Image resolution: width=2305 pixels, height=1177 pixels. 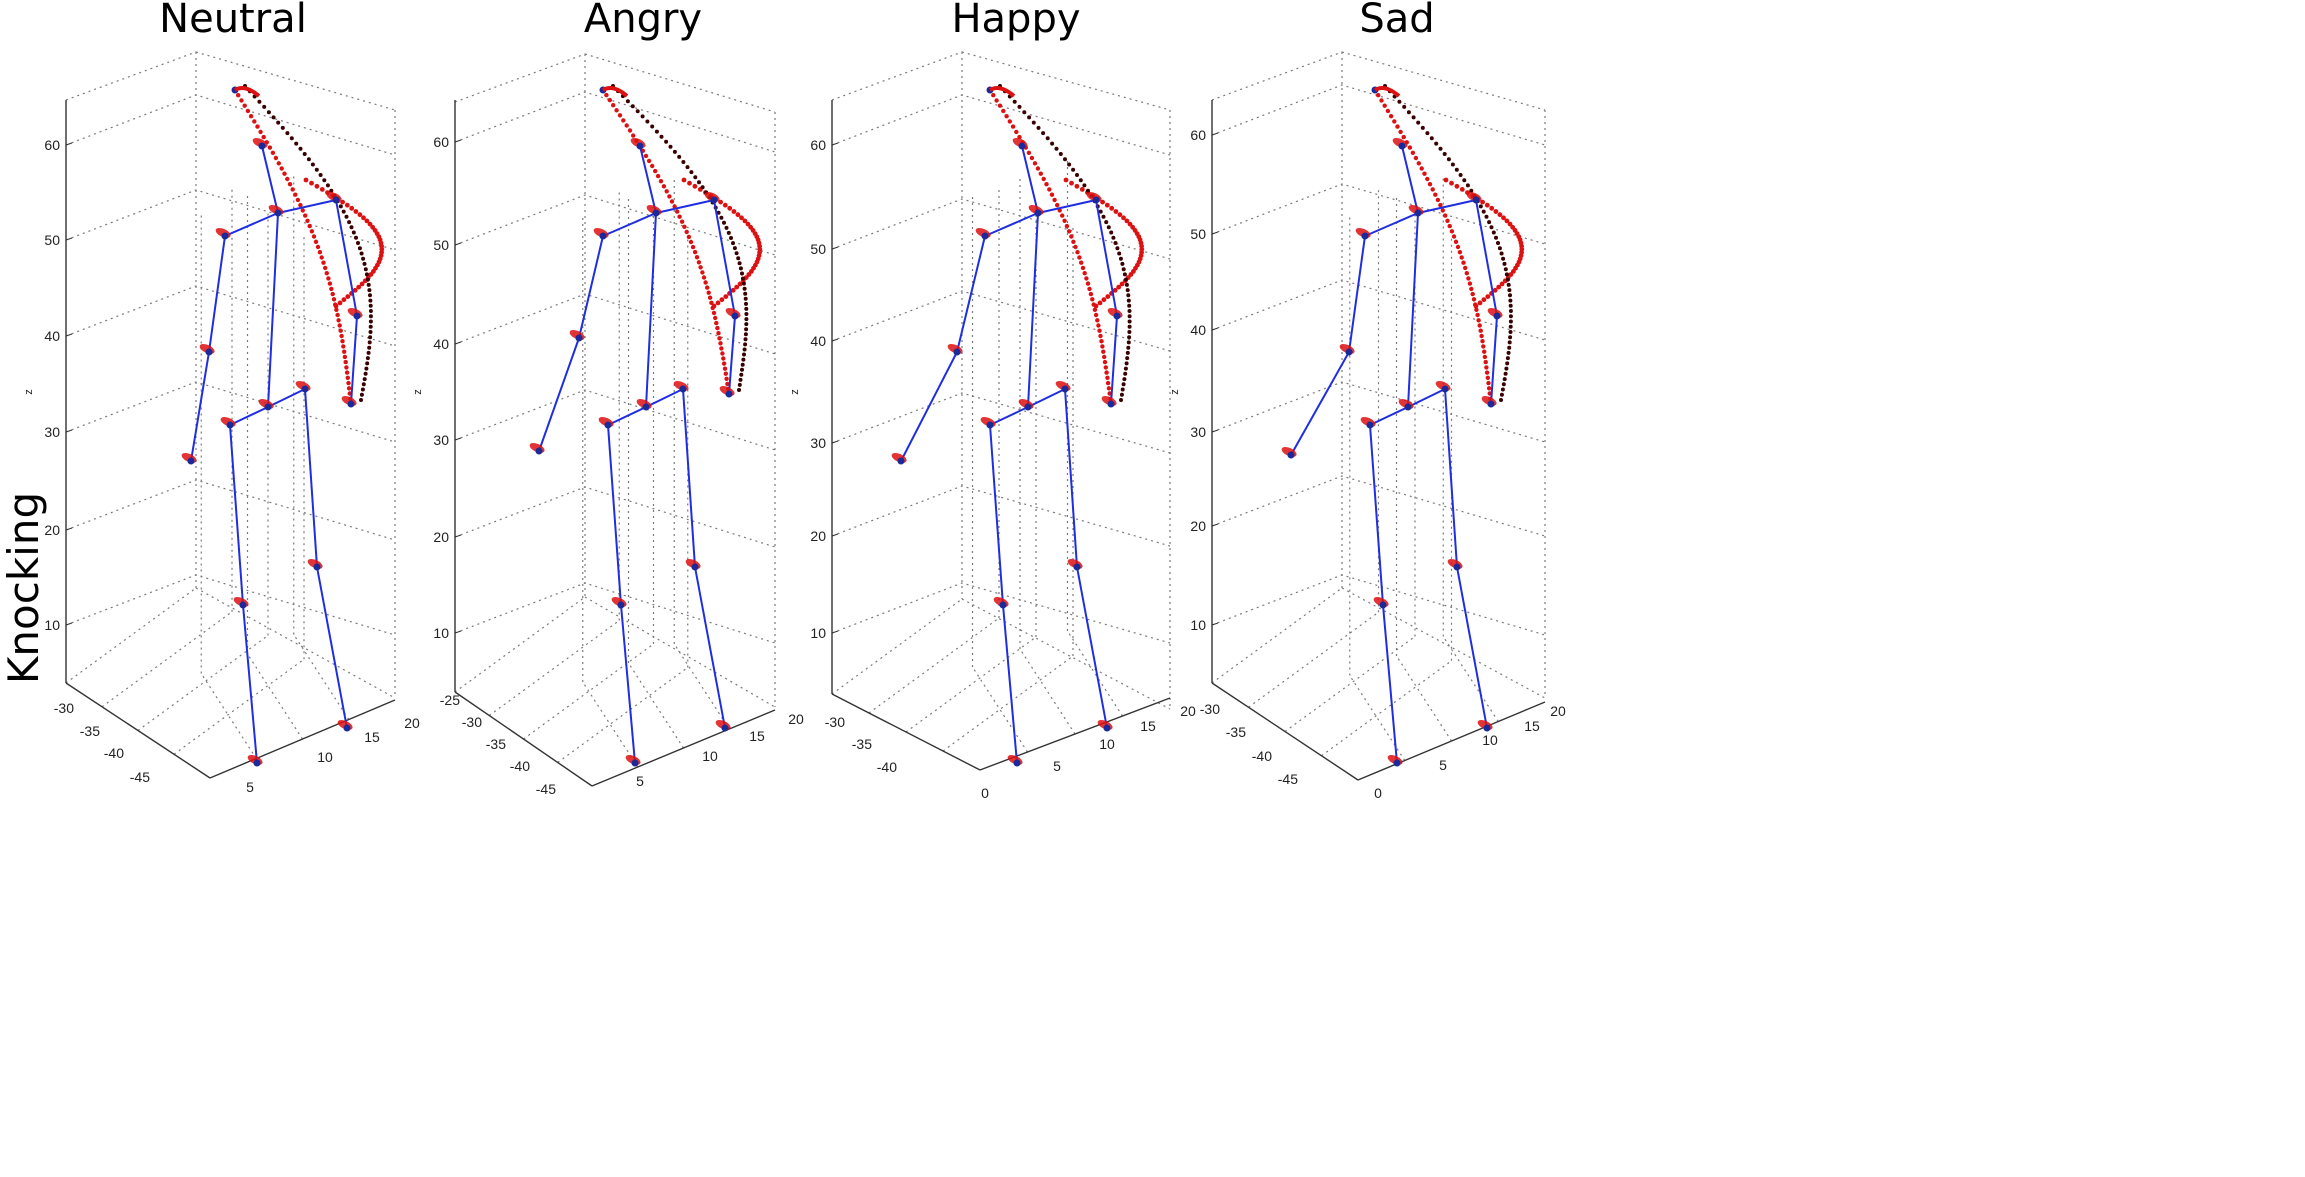 I want to click on y-tick-label: -40, so click(x=1262, y=756).